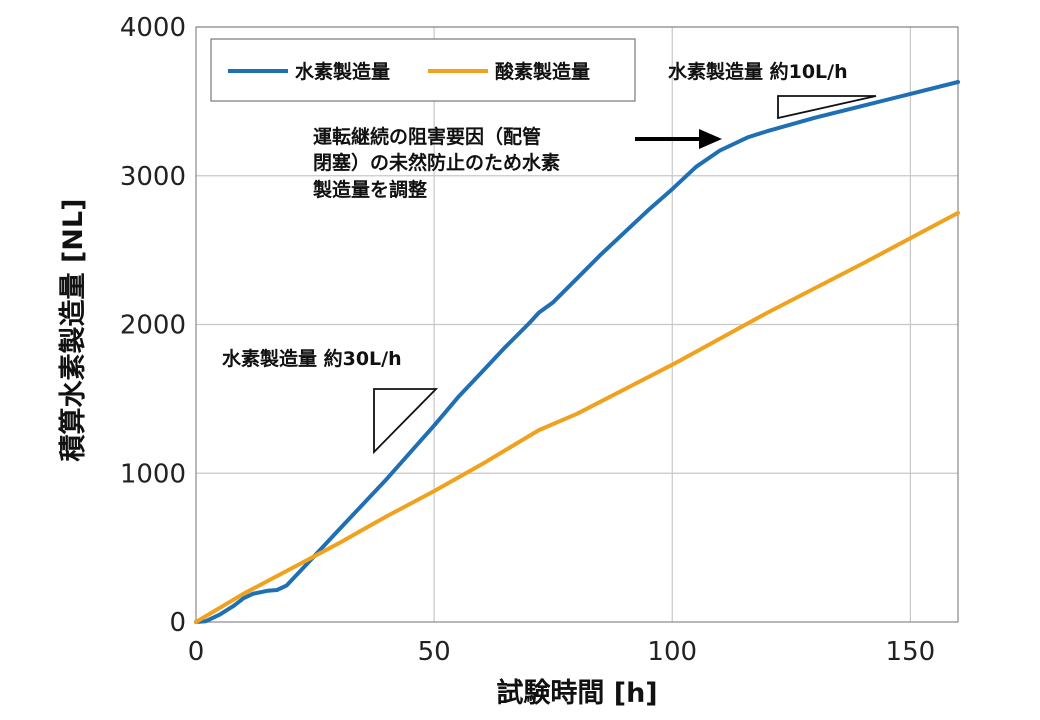  What do you see at coordinates (576, 693) in the screenshot?
I see `x-axis-title: 試験時間 [h]` at bounding box center [576, 693].